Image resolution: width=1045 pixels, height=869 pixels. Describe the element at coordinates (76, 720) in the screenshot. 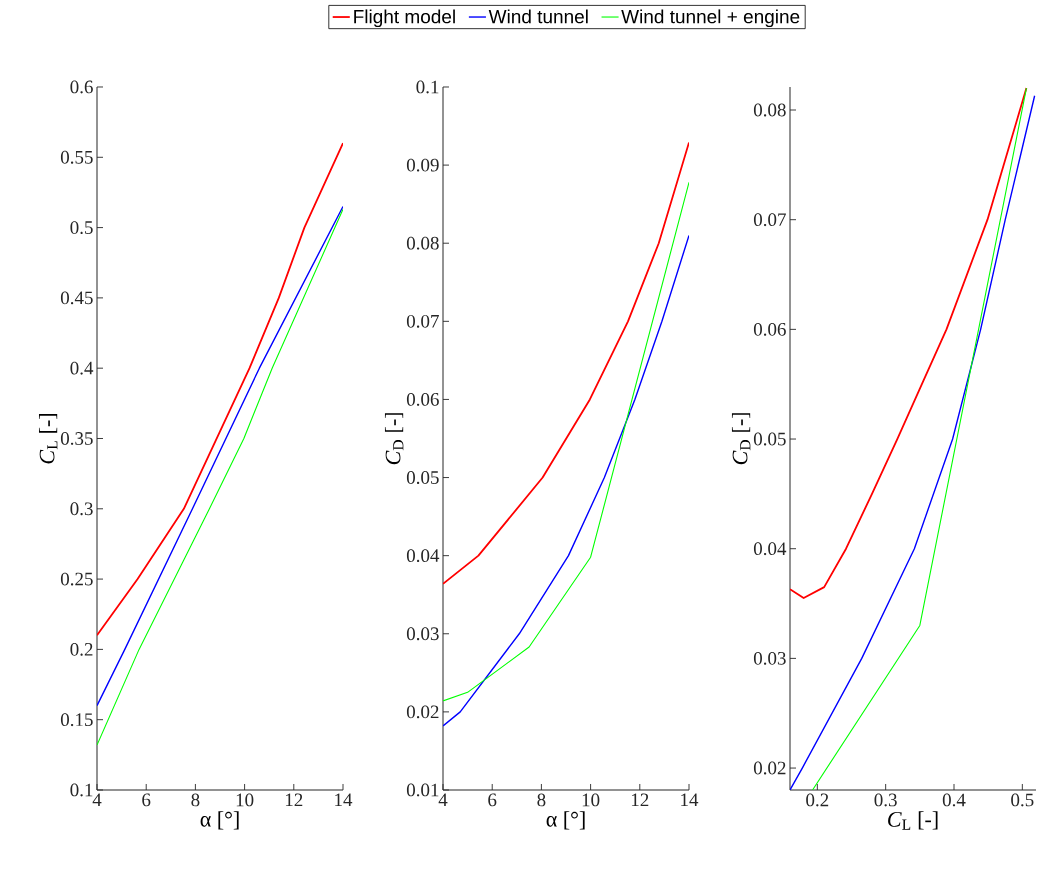

I see `y-tick-label: 0.15` at that location.